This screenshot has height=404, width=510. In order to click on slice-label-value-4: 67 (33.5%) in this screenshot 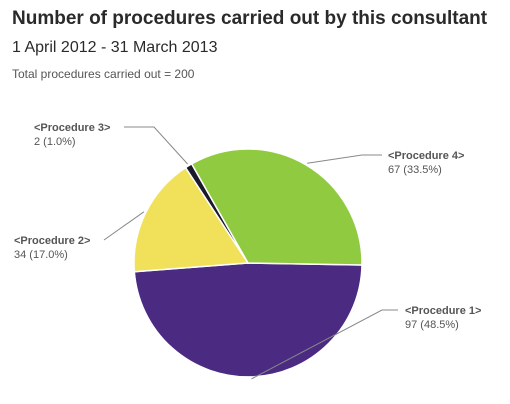, I will do `click(415, 170)`.